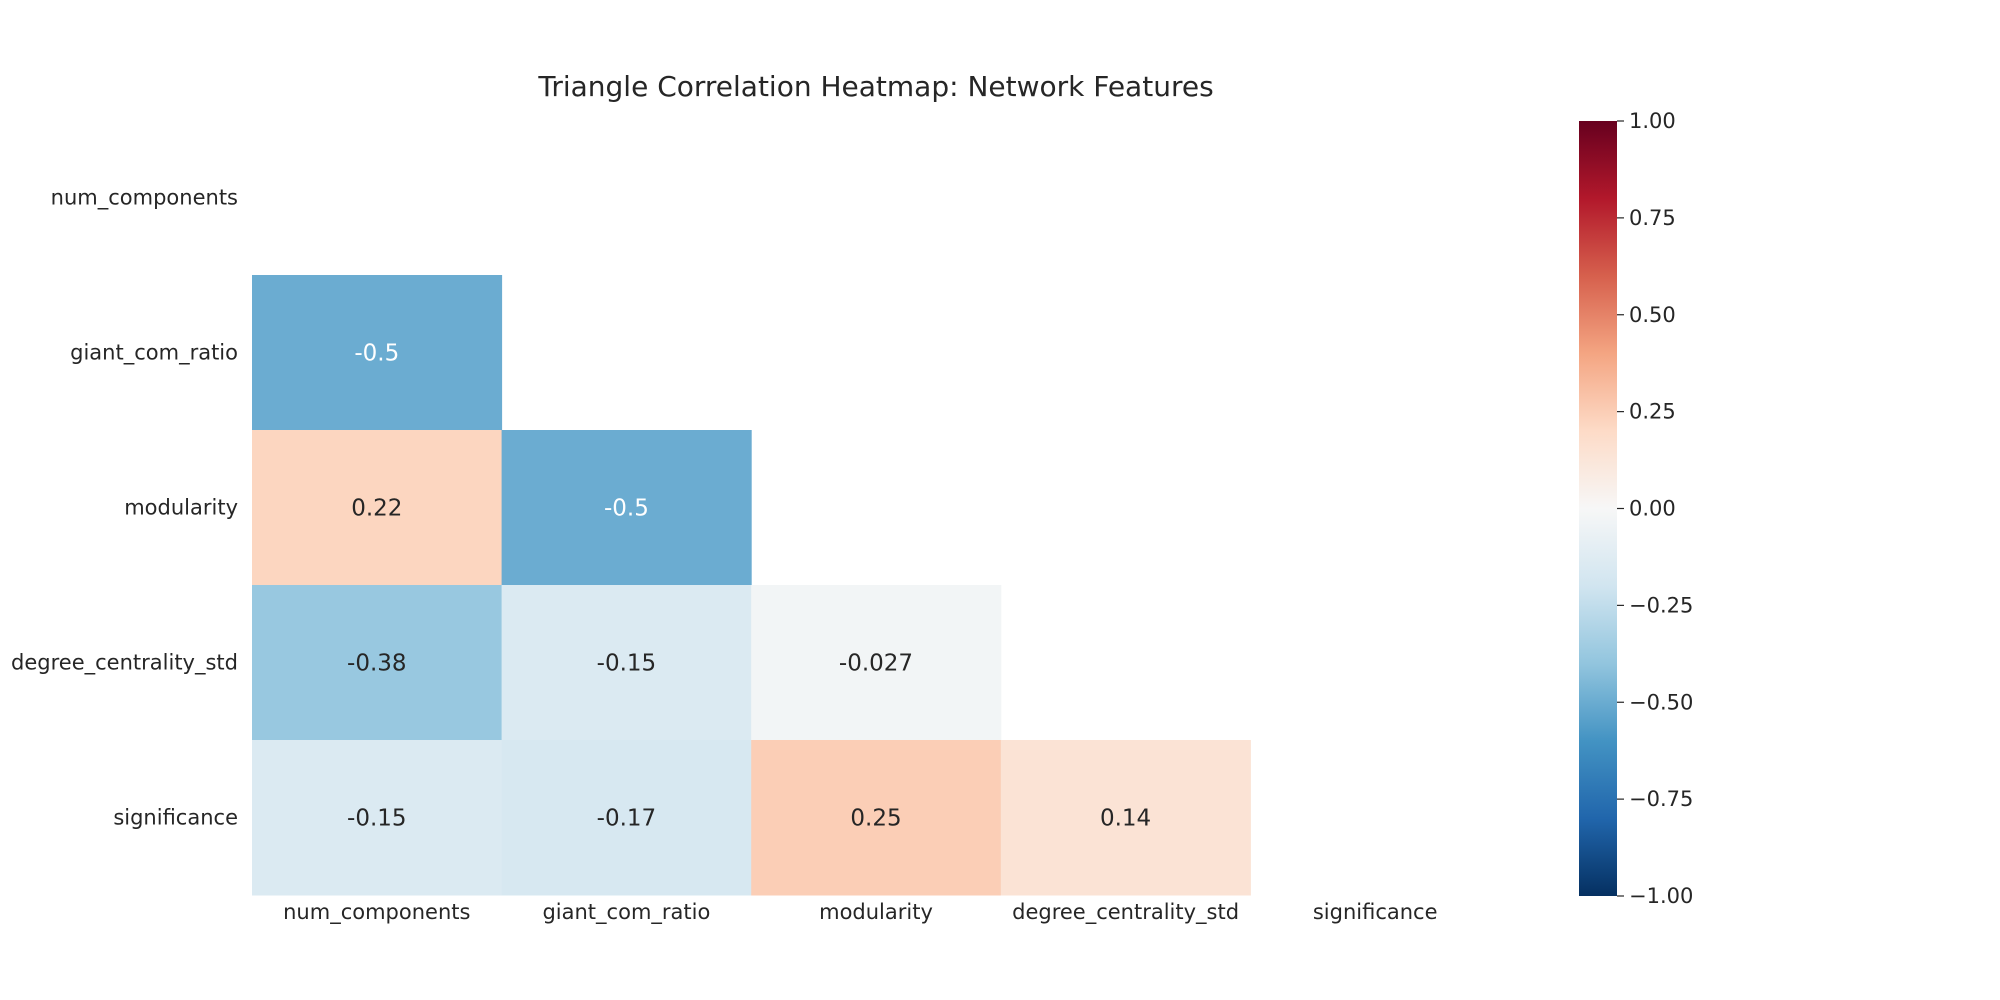  I want to click on heatmap-cell-label: 0.14, so click(1125, 819).